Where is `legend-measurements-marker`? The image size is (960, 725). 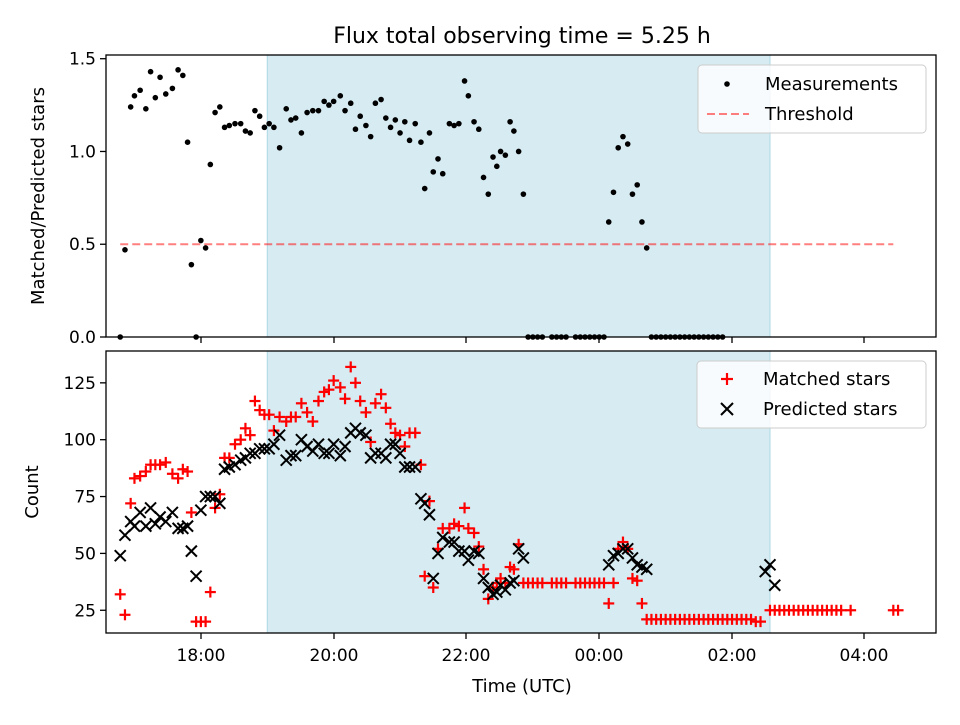 legend-measurements-marker is located at coordinates (727, 84).